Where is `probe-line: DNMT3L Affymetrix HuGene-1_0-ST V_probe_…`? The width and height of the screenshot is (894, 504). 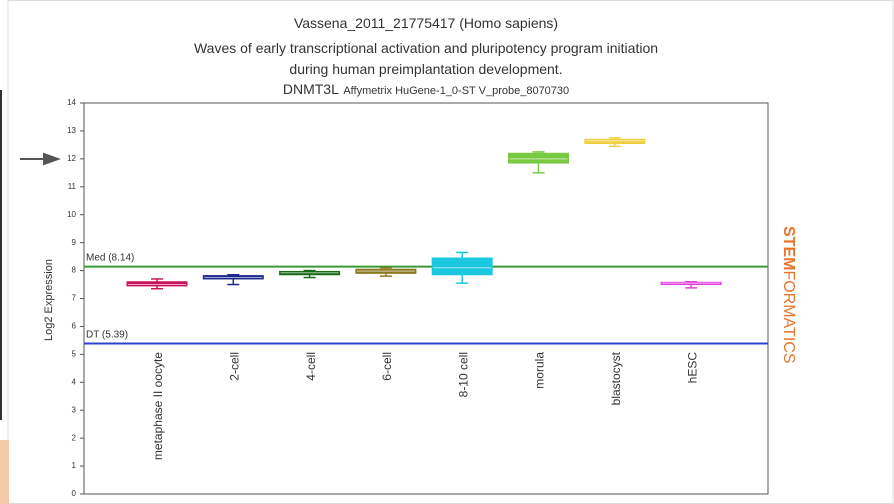 probe-line: DNMT3L Affymetrix HuGene-1_0-ST V_probe_… is located at coordinates (426, 89).